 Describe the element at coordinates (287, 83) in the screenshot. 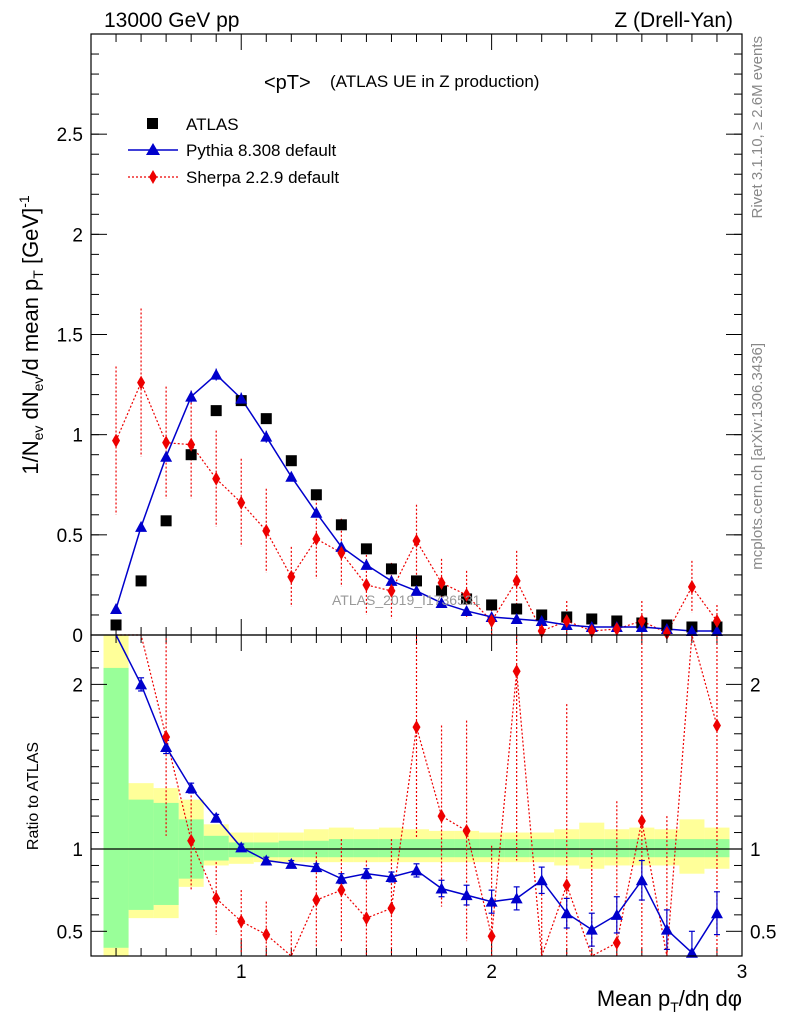

I see `plot-title-main: <pT>` at that location.